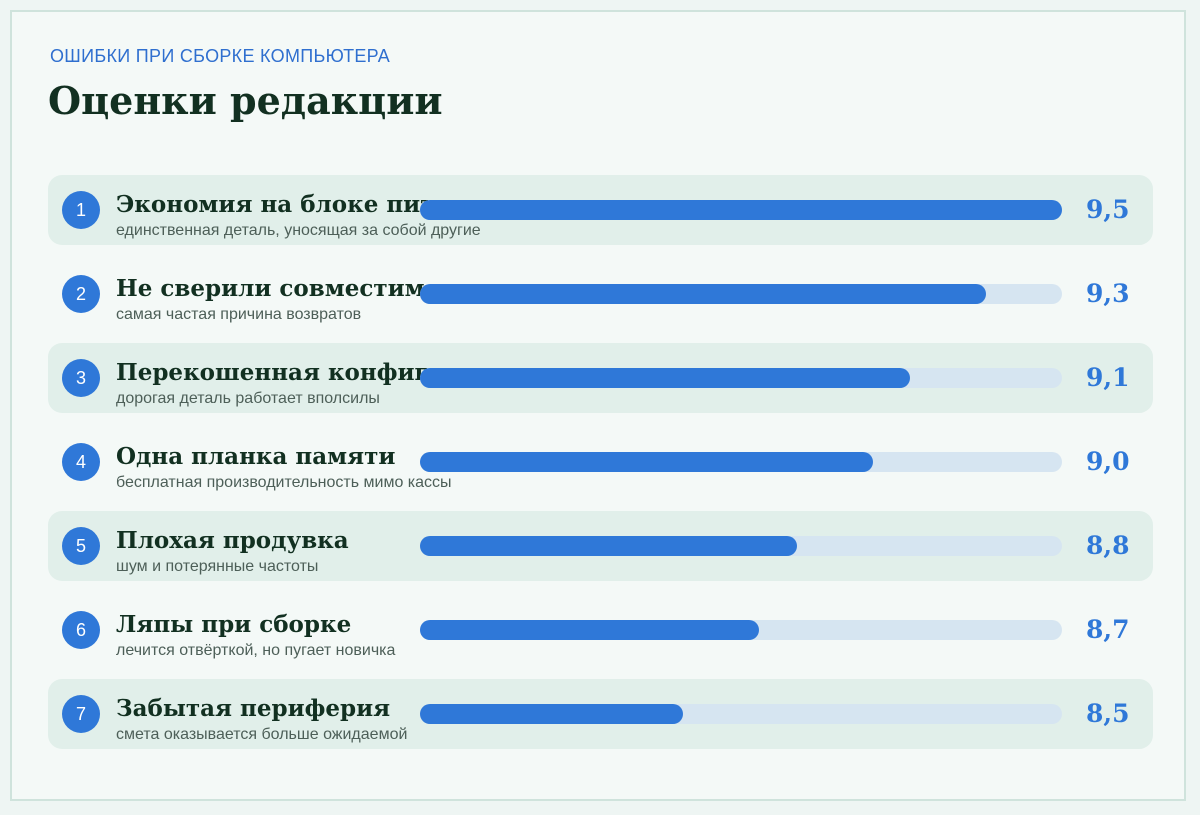  Describe the element at coordinates (253, 708) in the screenshot. I see `row-label: Забытая периферия` at that location.